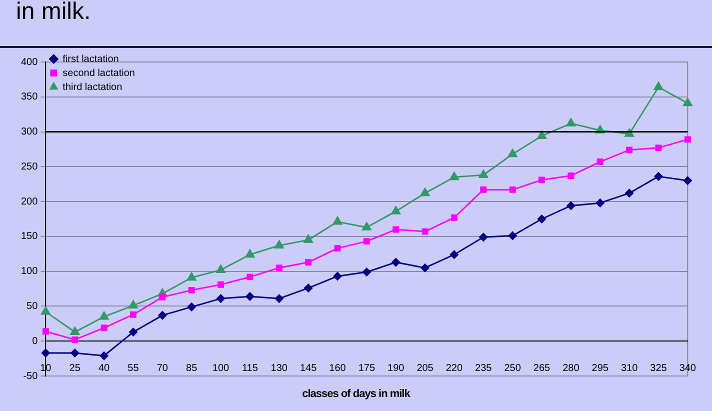  Describe the element at coordinates (542, 368) in the screenshot. I see `x-tick-label: 265` at that location.